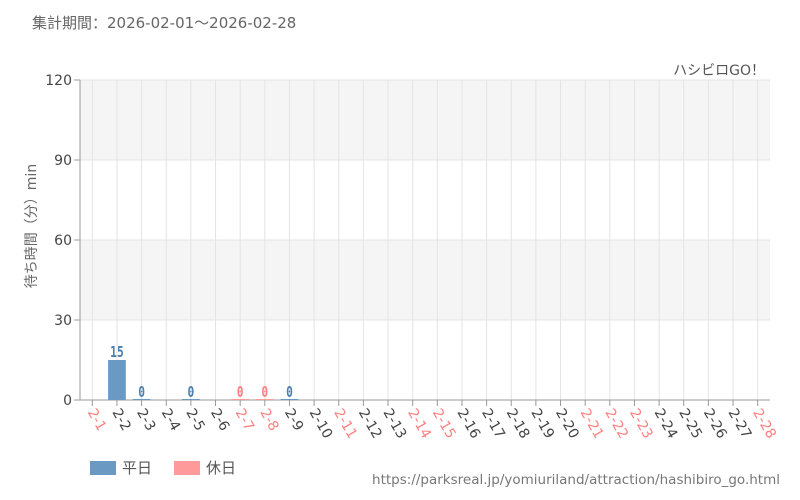 Image resolution: width=800 pixels, height=500 pixels. Describe the element at coordinates (63, 161) in the screenshot. I see `y-tick-label: 90` at that location.